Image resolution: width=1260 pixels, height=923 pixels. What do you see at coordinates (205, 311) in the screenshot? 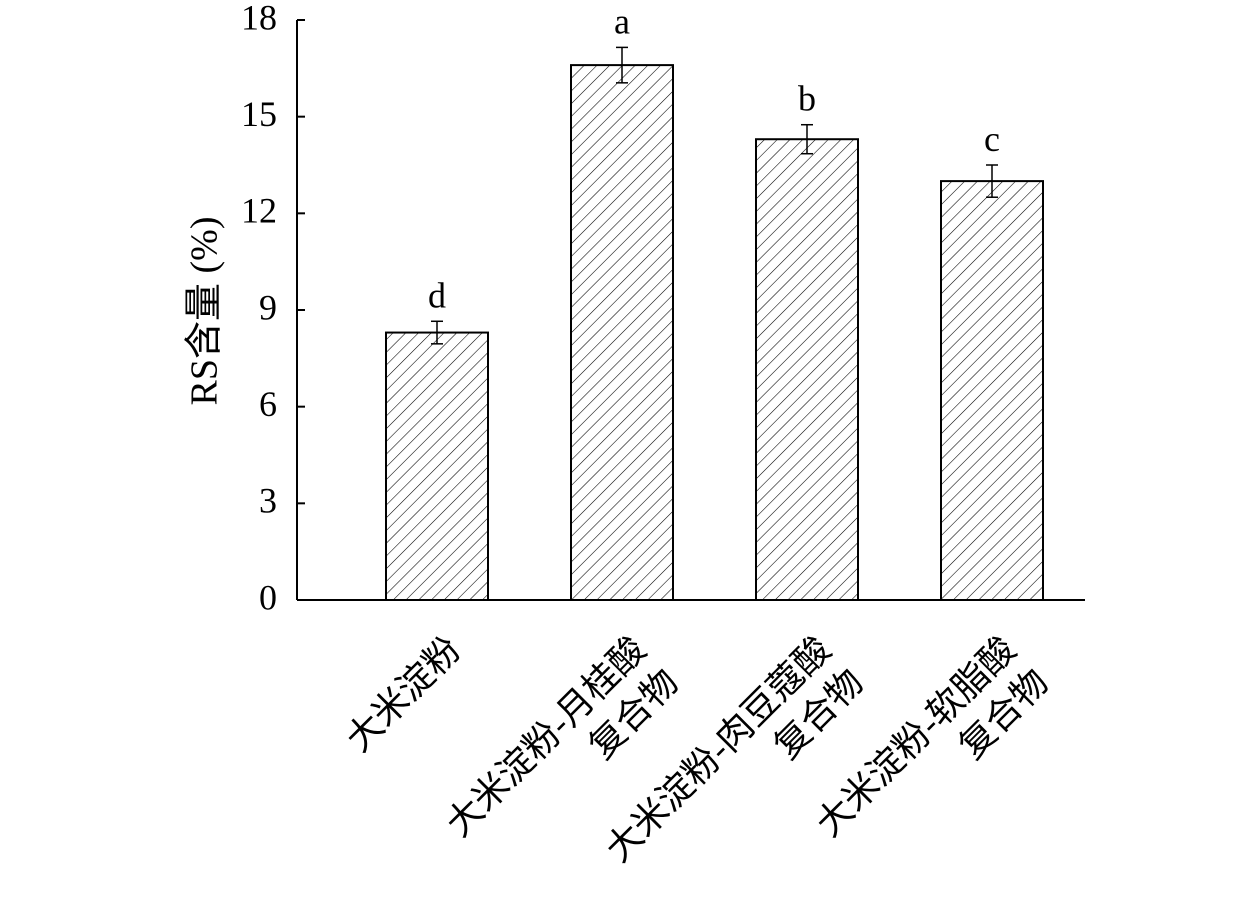
I see `y-axis-title: RS含量 (%)` at bounding box center [205, 311].